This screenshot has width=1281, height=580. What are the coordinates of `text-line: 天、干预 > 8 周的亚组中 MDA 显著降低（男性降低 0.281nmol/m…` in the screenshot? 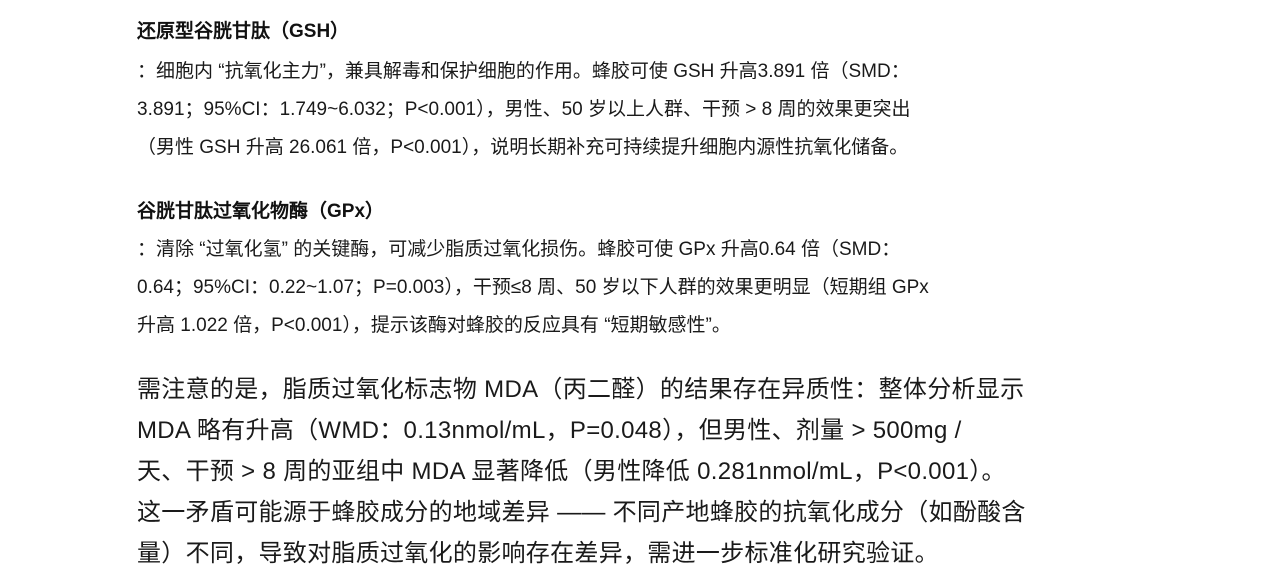 It's located at (571, 471).